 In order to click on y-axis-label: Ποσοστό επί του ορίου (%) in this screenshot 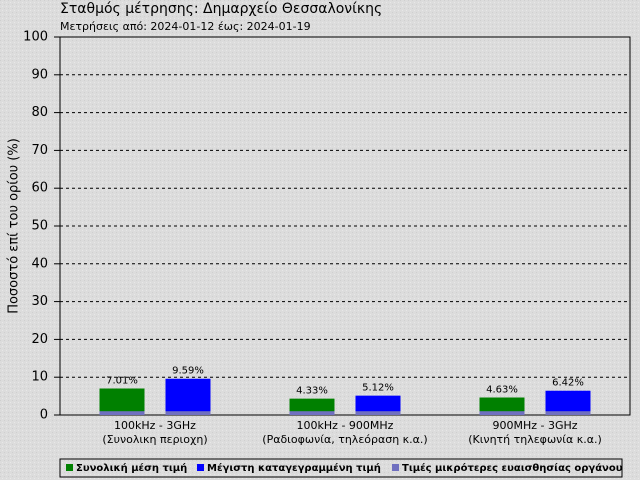, I will do `click(14, 226)`.